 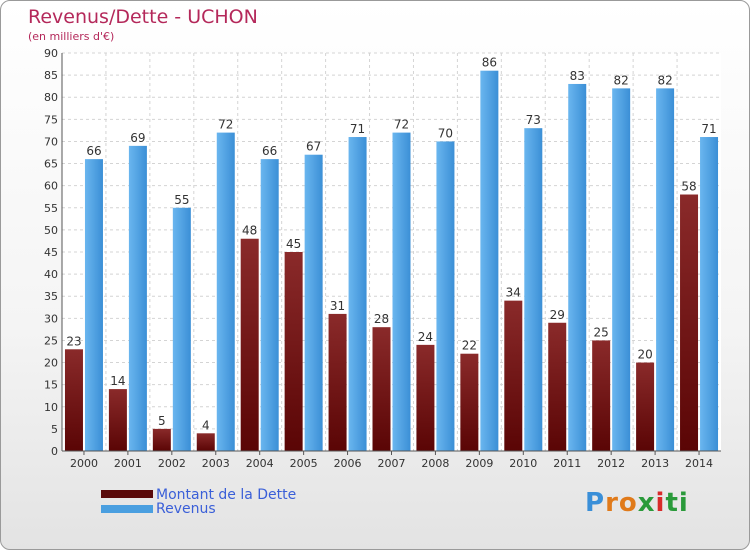 What do you see at coordinates (226, 495) in the screenshot?
I see `legend-label-dette: Montant de la Dette` at bounding box center [226, 495].